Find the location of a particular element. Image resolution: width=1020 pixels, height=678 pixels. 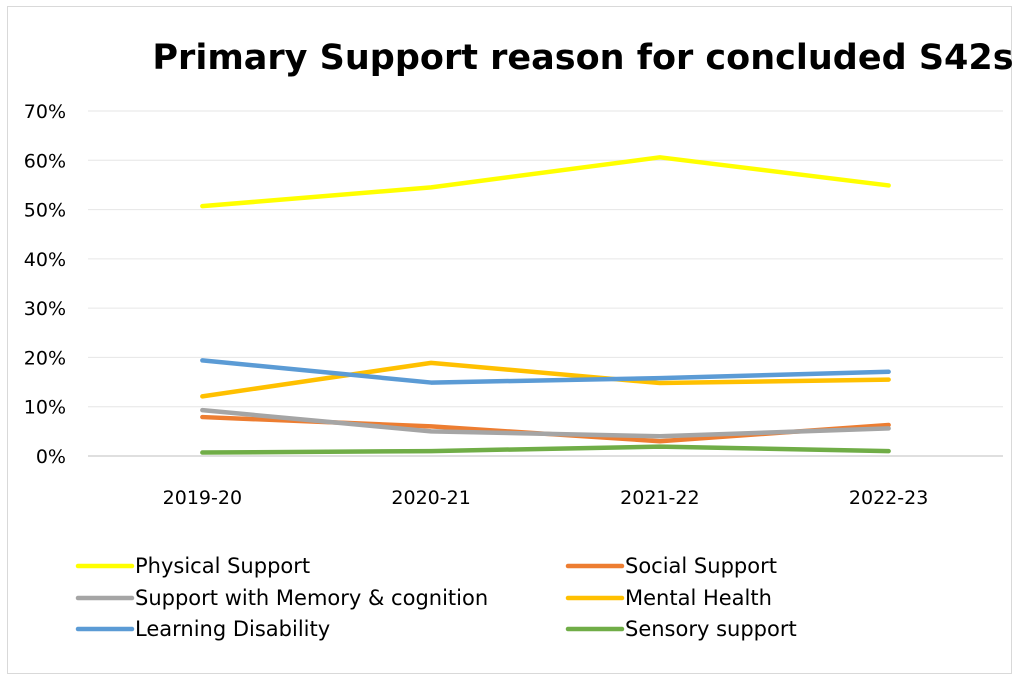

legend-item-physical-support: Physical Support is located at coordinates (192, 566).